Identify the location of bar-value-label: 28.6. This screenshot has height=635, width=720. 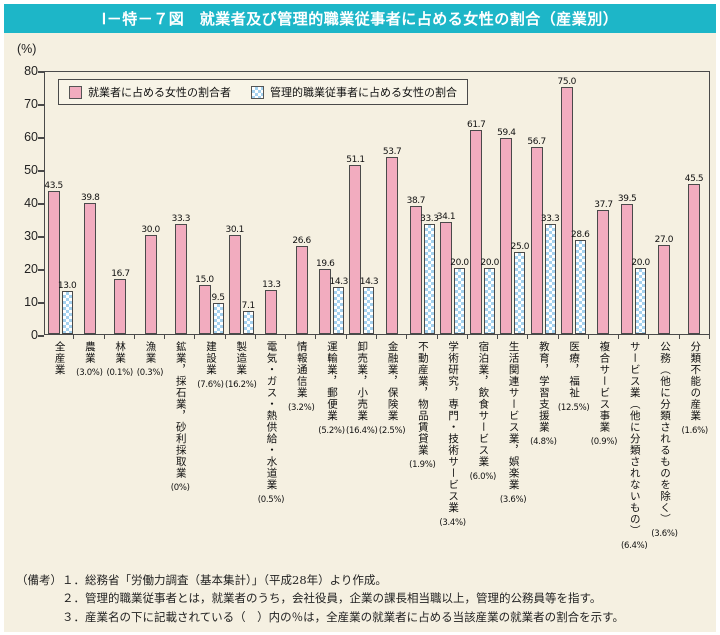
(580, 234).